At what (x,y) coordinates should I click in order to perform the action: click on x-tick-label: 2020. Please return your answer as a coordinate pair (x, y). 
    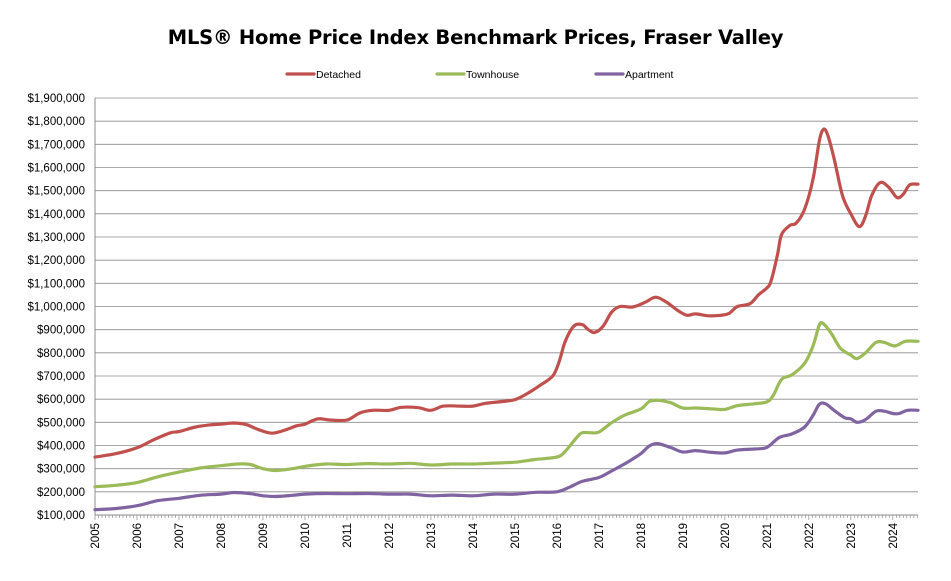
    Looking at the image, I should click on (726, 536).